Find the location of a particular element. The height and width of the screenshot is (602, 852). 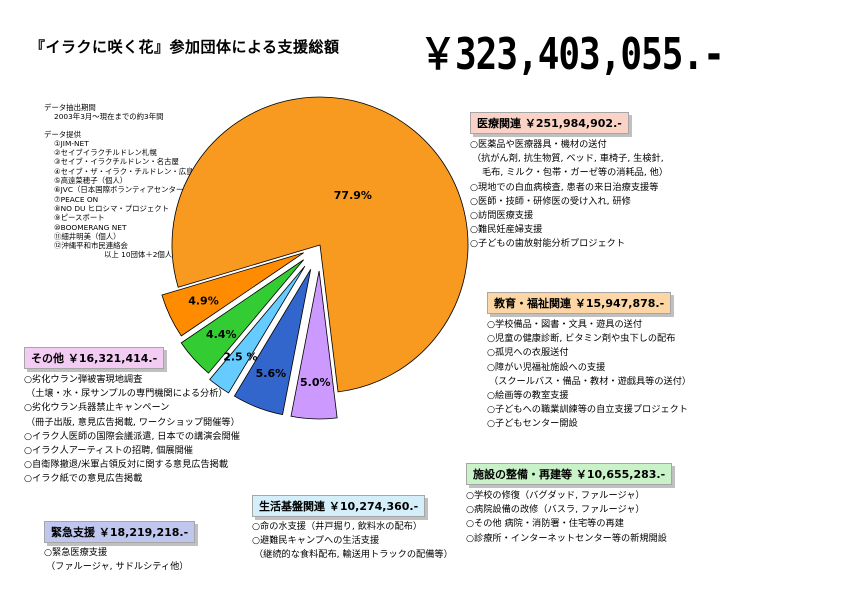

provider-item: ⑫沖縄平和市民連絡会 is located at coordinates (91, 246).